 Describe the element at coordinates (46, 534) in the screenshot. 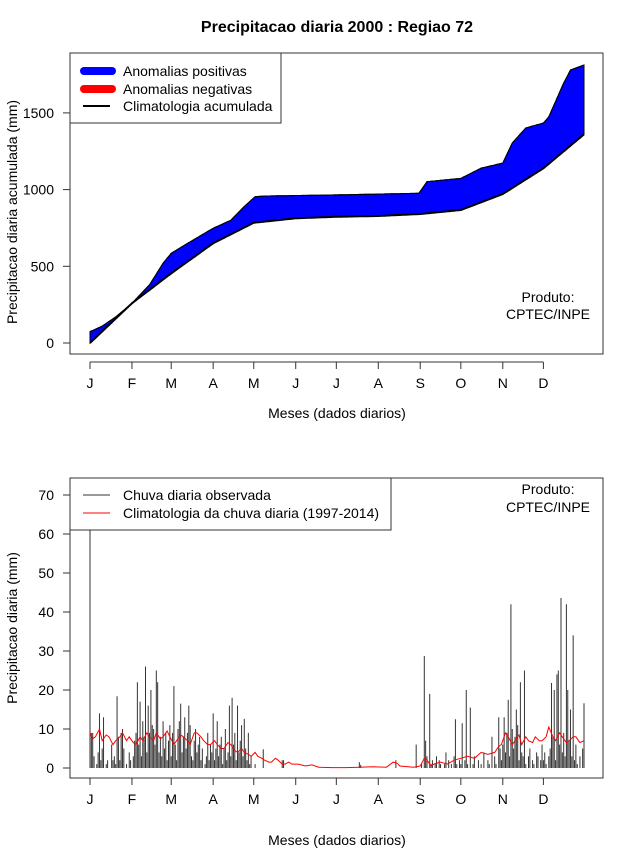

I see `y-tick-label: 60` at that location.